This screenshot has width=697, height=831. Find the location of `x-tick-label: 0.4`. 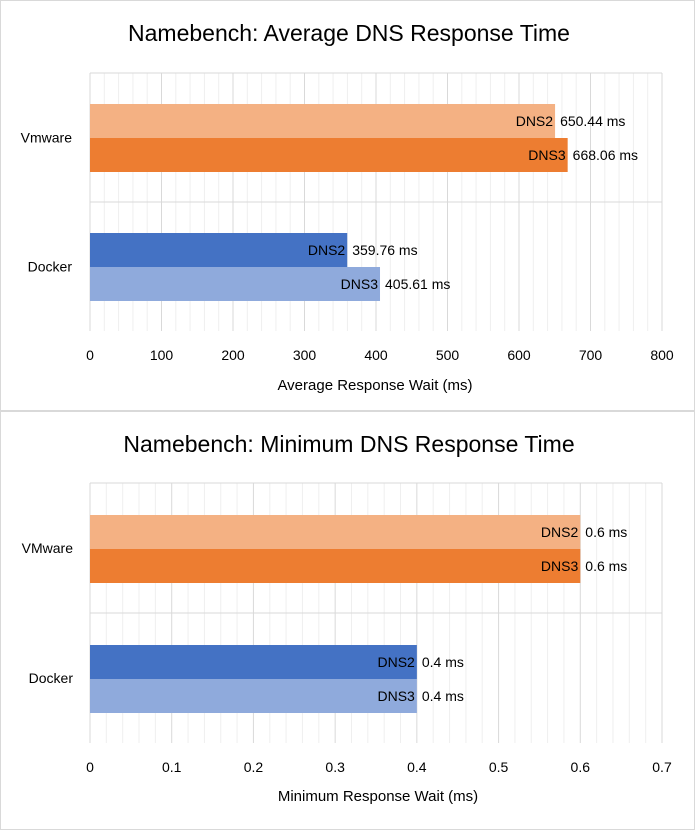

x-tick-label: 0.4 is located at coordinates (417, 767).